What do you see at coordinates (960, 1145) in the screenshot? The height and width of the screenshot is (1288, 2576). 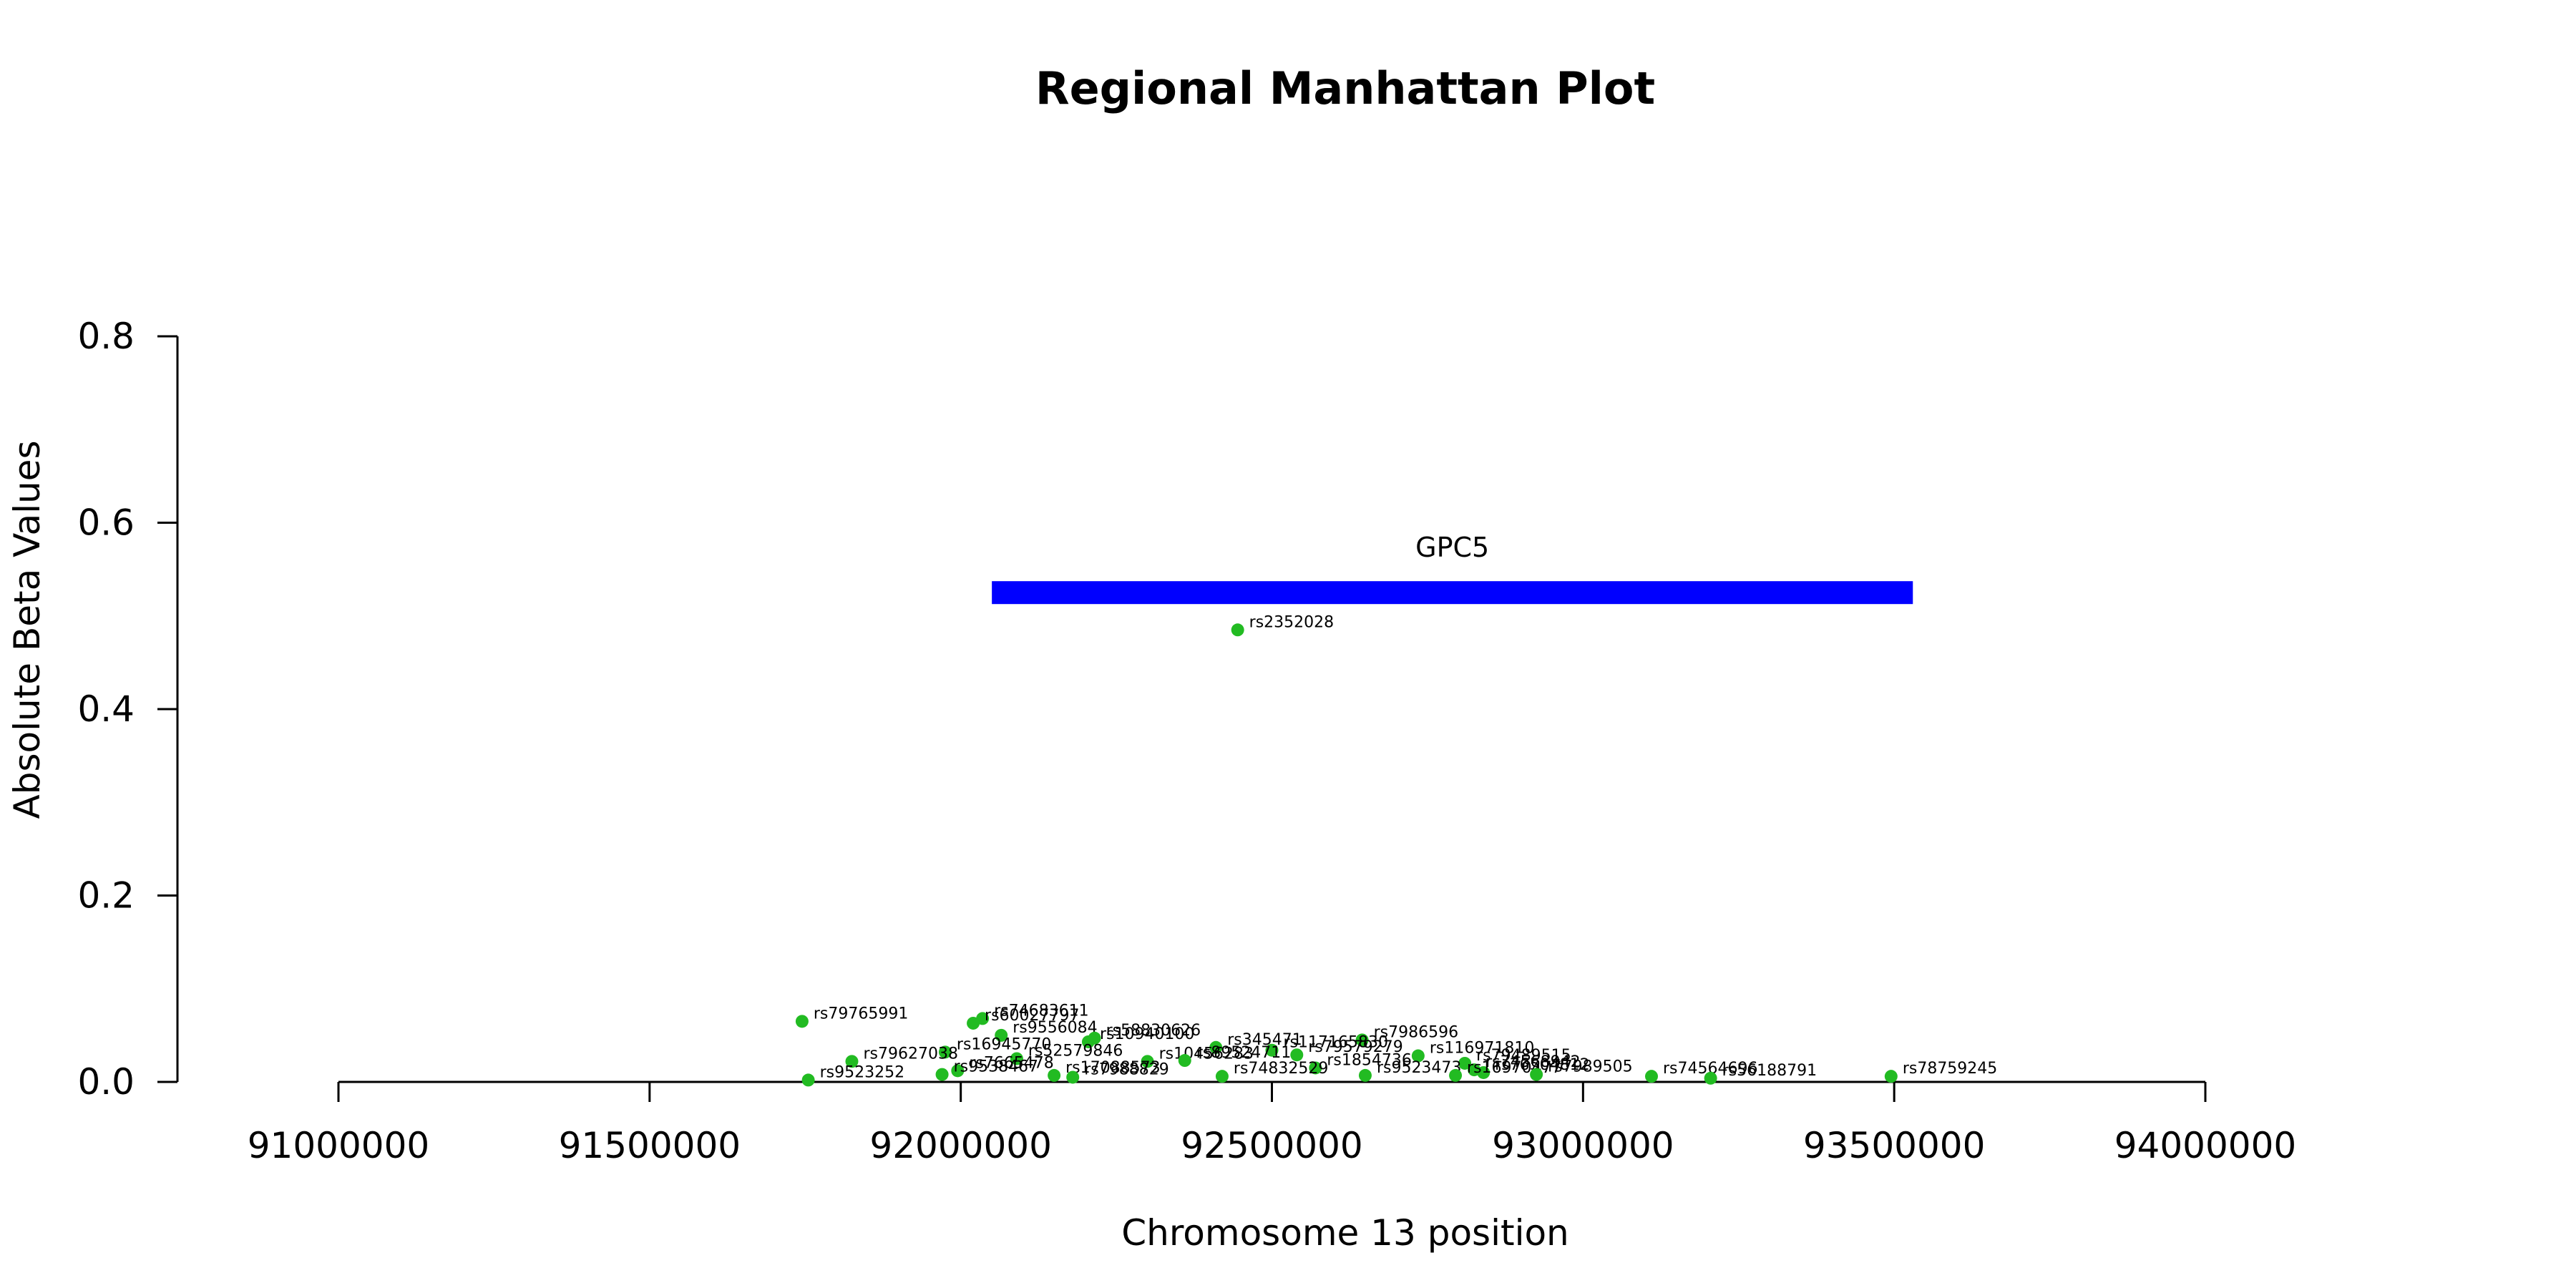 I see `x-tick-label: 92000000` at bounding box center [960, 1145].